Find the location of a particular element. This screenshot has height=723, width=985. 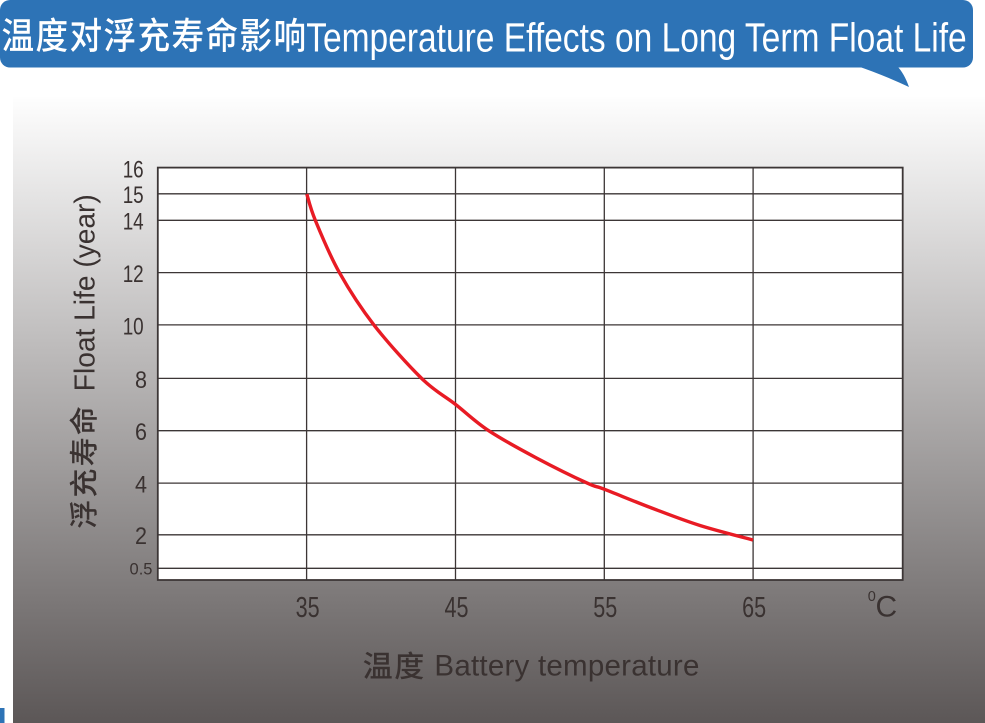

svg-text: 12 is located at coordinates (133, 274).